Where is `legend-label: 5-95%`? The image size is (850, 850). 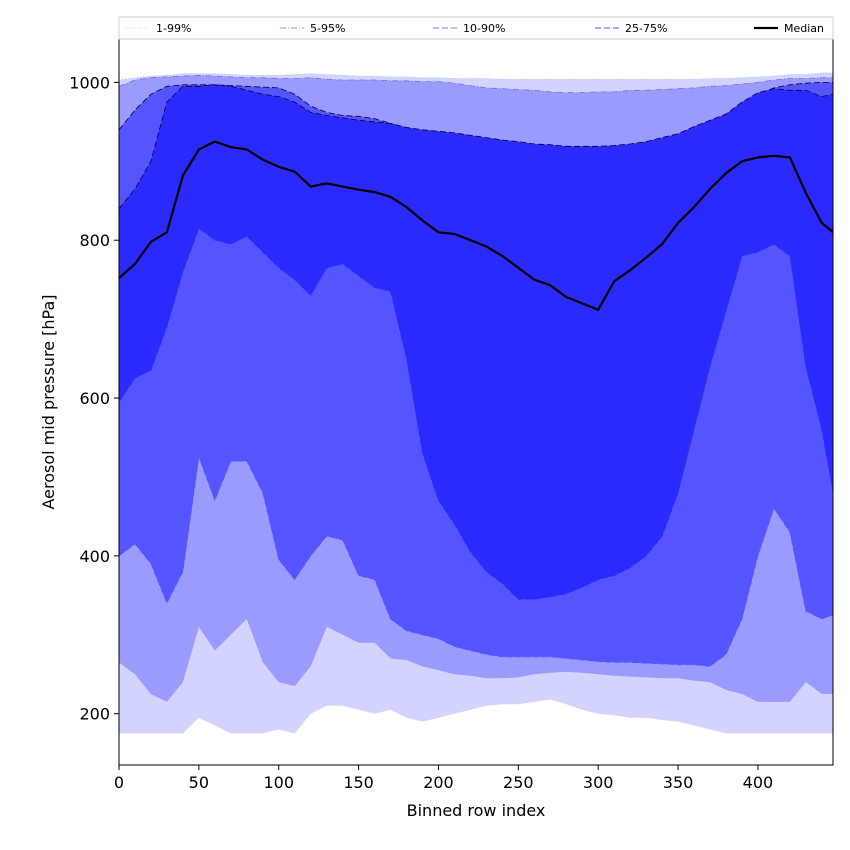
legend-label: 5-95% is located at coordinates (327, 28).